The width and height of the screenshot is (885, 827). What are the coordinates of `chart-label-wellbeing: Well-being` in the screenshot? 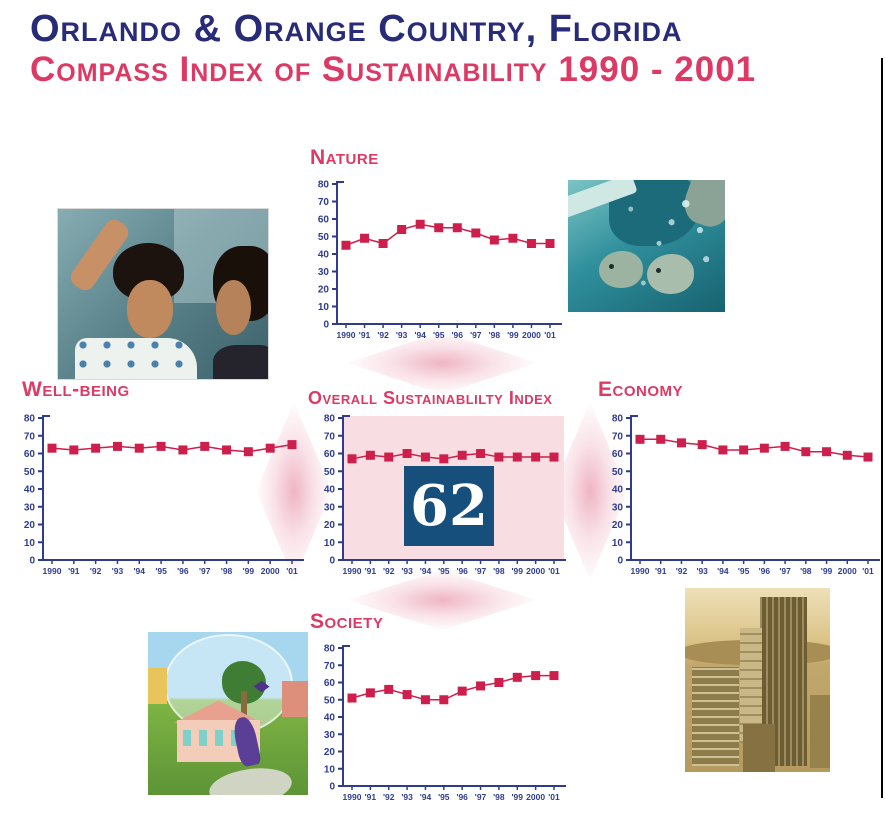 It's located at (76, 389).